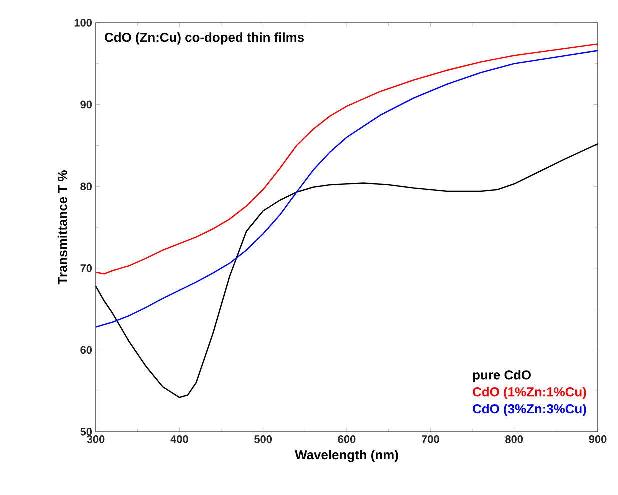  I want to click on text: CdO (1%Zn:1%Cu), so click(529, 393).